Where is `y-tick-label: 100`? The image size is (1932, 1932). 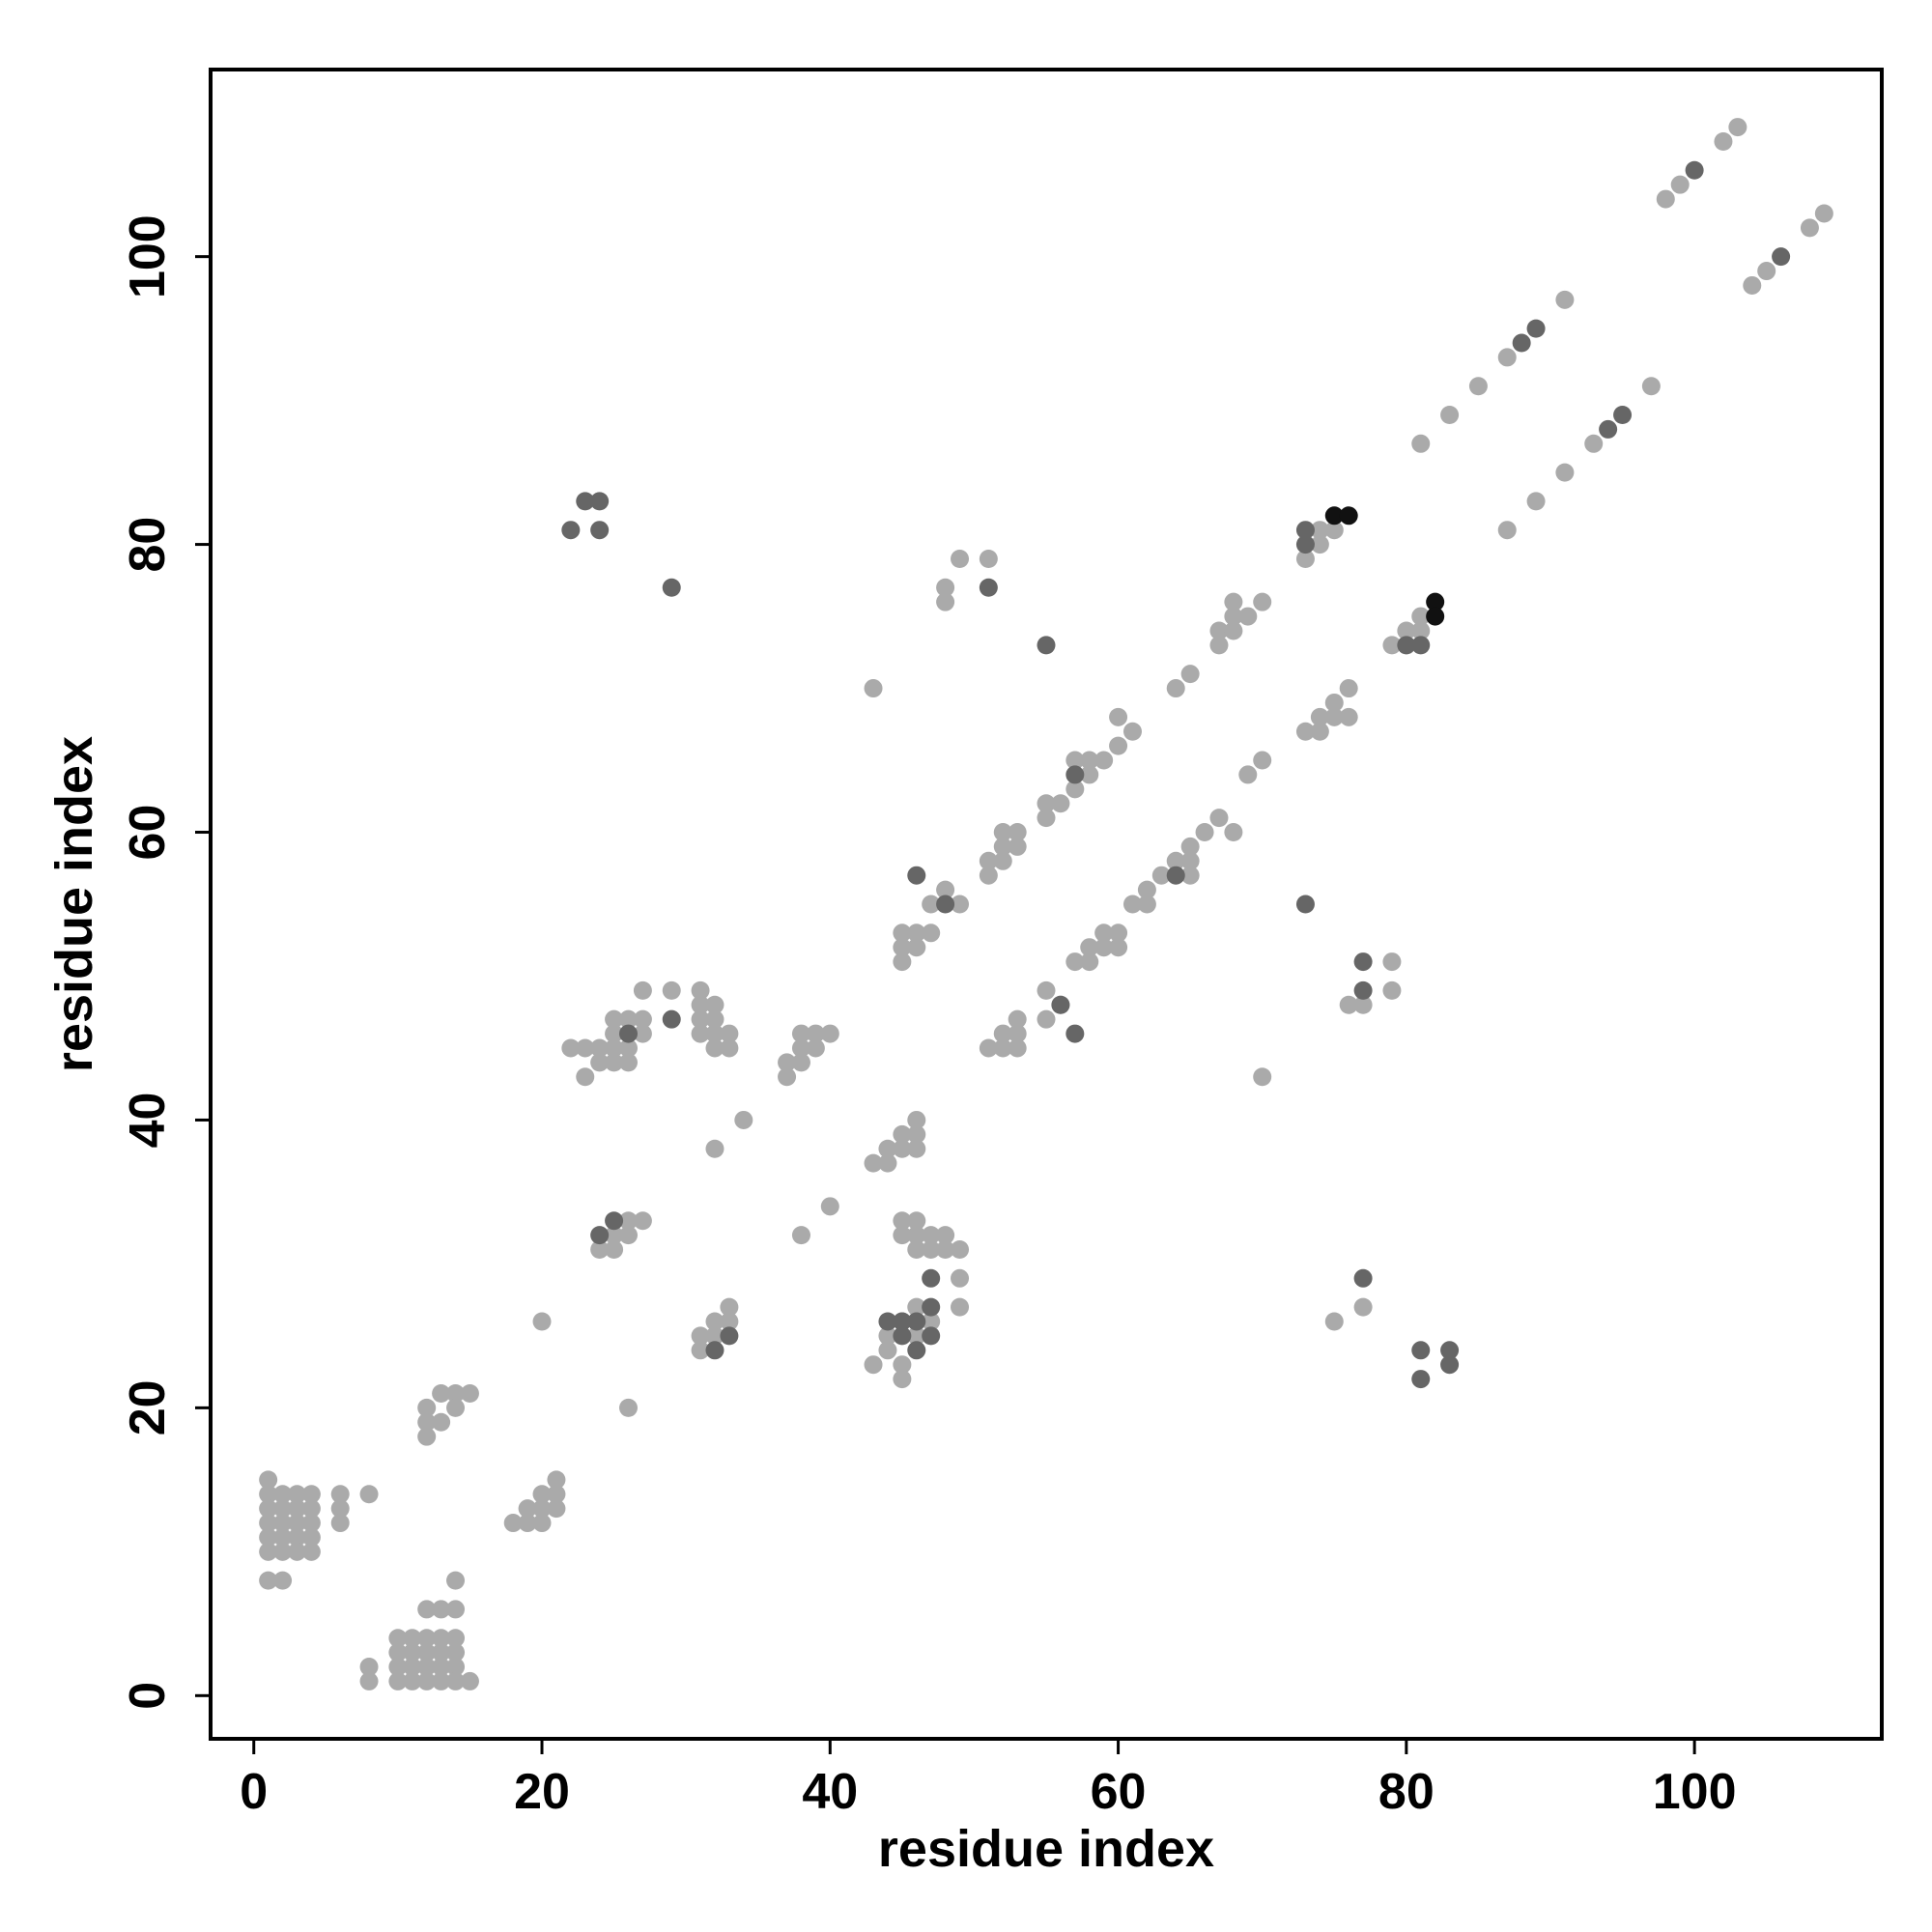 y-tick-label: 100 is located at coordinates (148, 256).